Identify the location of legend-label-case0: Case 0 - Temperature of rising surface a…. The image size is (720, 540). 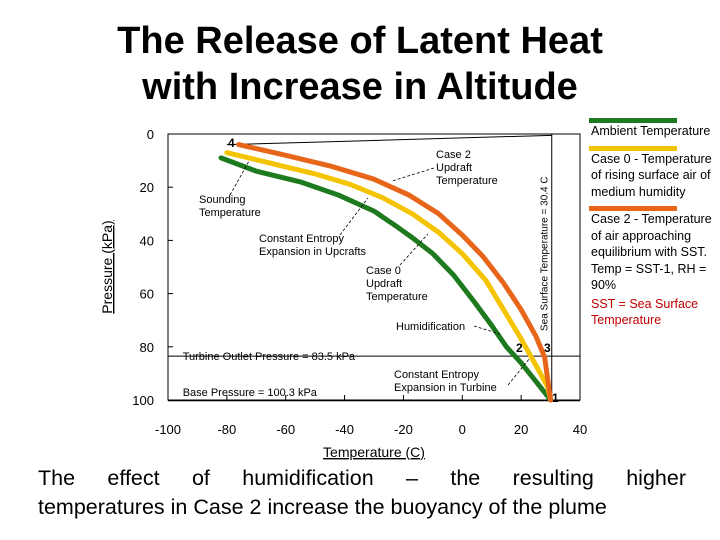
(651, 175).